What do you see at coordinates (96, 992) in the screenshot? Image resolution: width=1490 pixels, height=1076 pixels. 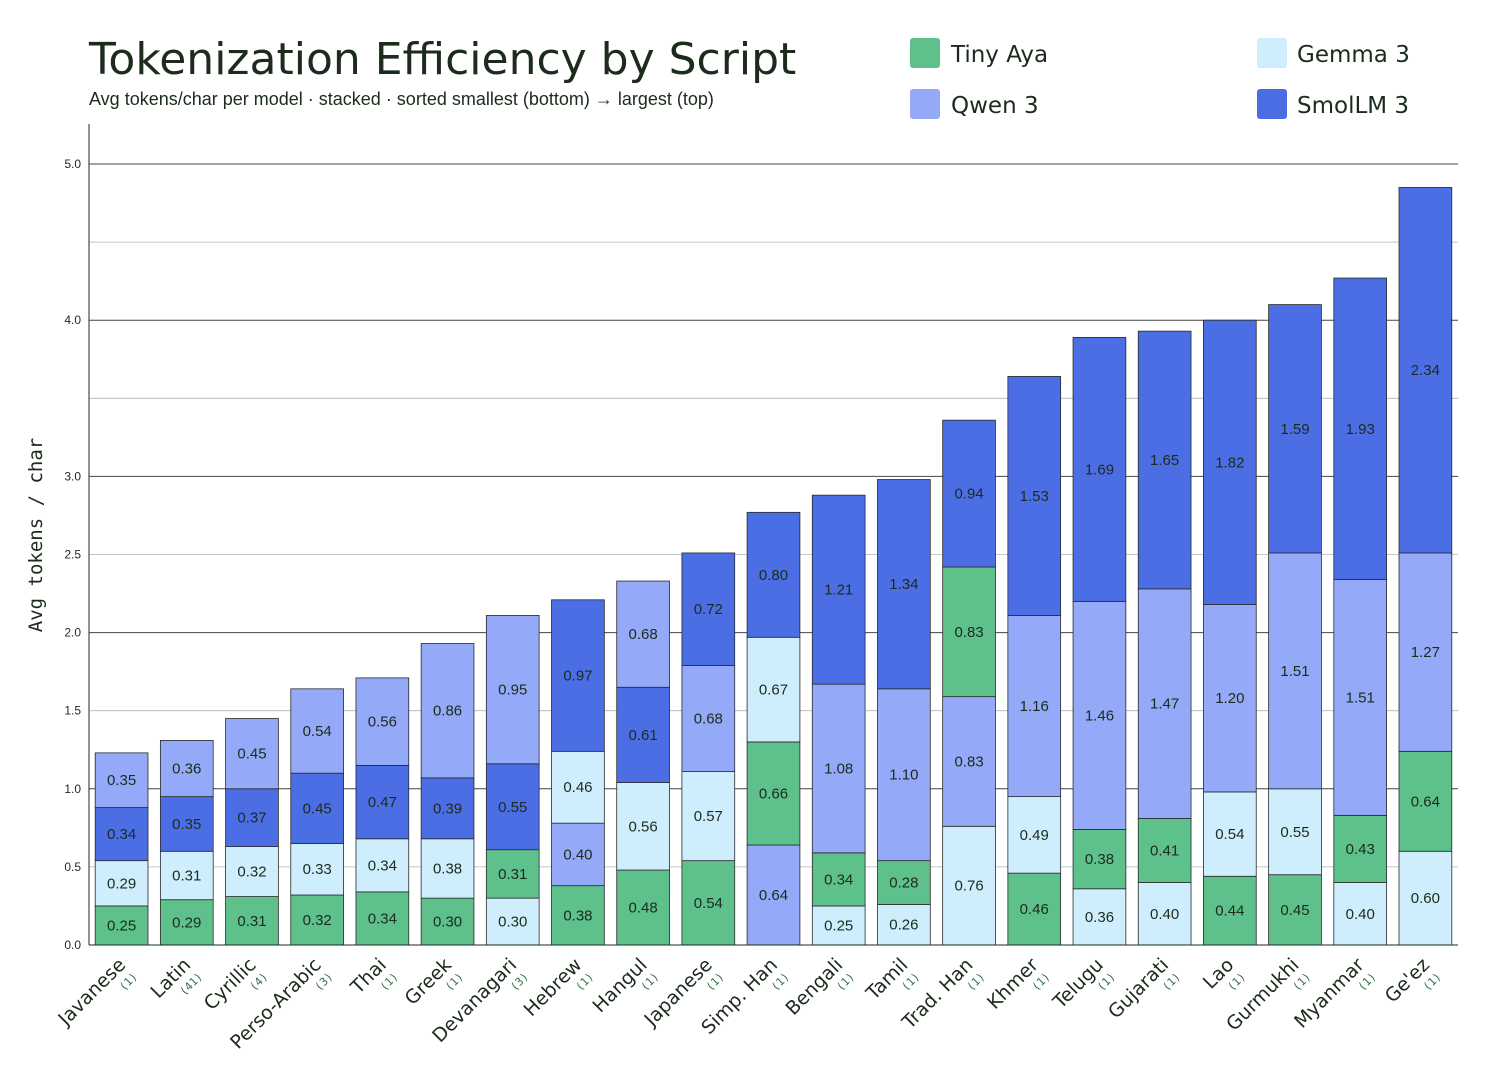 I see `x-tick-javanese: Javanese(1)` at bounding box center [96, 992].